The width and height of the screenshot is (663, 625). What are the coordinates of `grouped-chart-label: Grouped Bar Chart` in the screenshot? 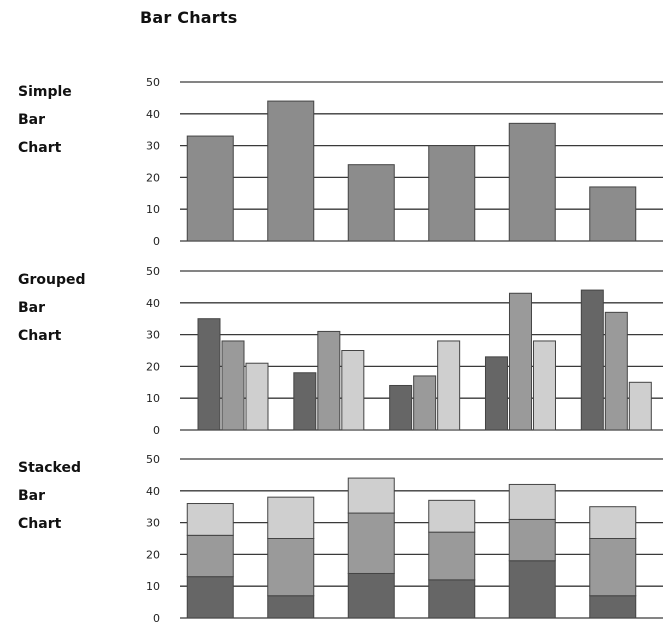 It's located at (68, 308).